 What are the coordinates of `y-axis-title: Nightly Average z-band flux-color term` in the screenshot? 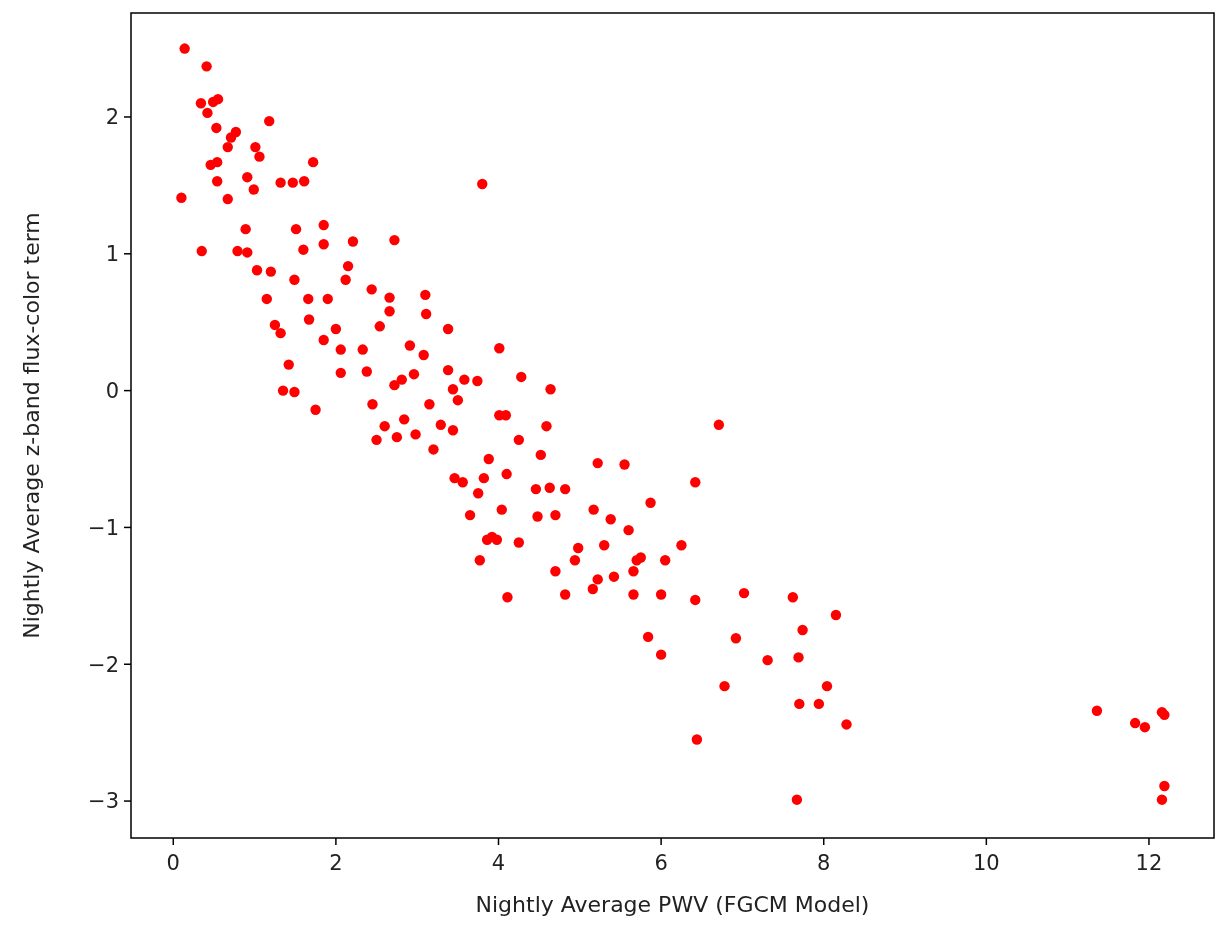 It's located at (31, 425).